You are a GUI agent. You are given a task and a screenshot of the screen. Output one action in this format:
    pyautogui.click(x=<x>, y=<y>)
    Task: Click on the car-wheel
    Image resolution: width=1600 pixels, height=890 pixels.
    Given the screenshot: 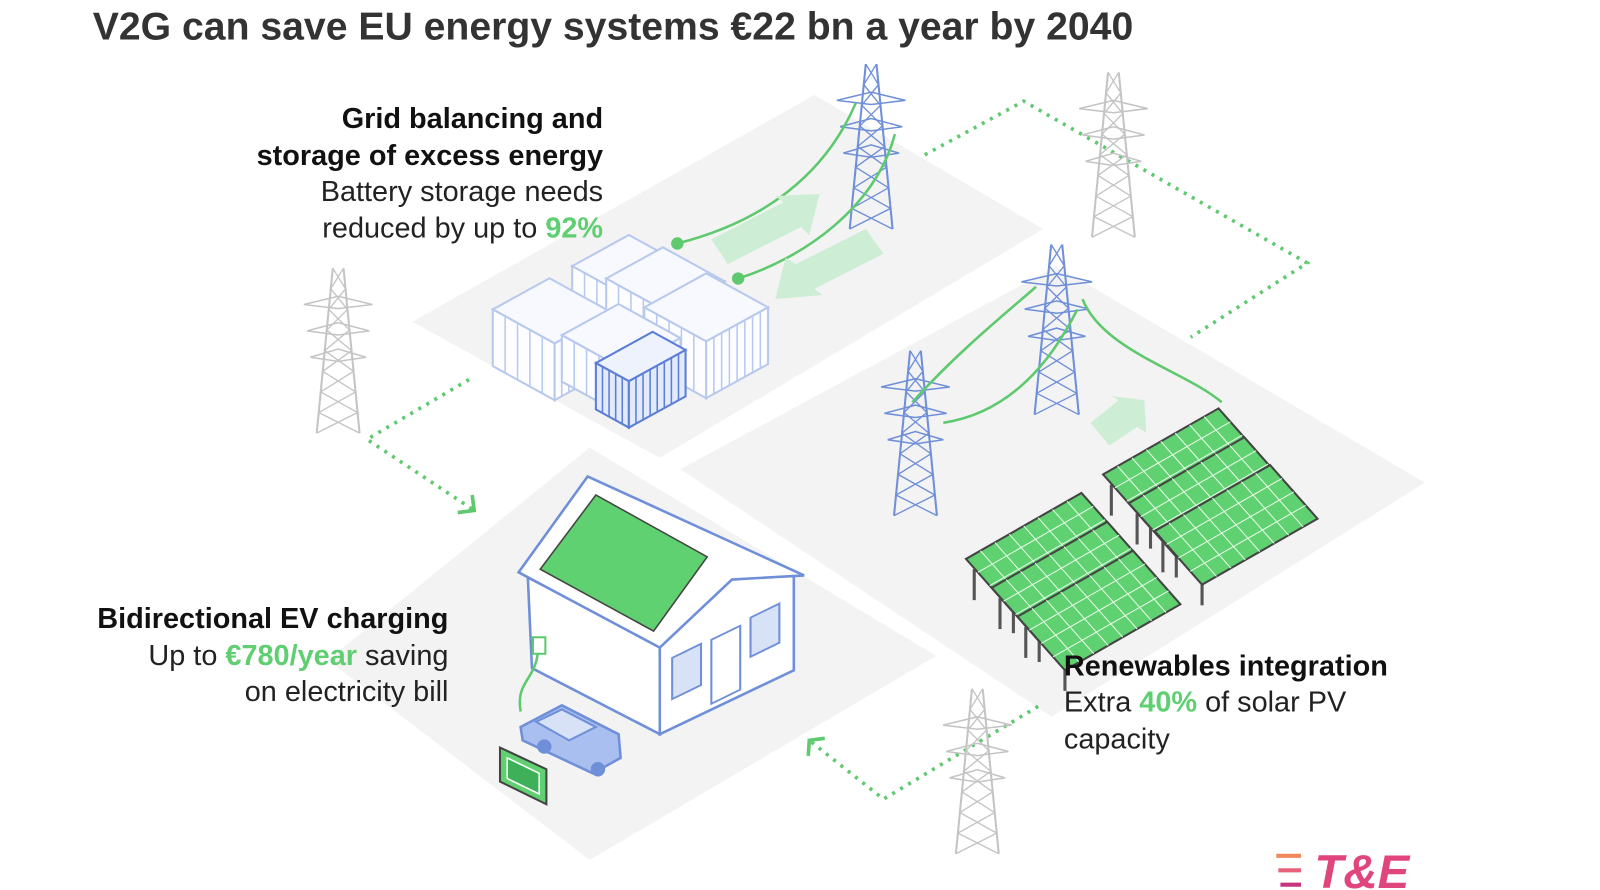 What is the action you would take?
    pyautogui.click(x=598, y=769)
    